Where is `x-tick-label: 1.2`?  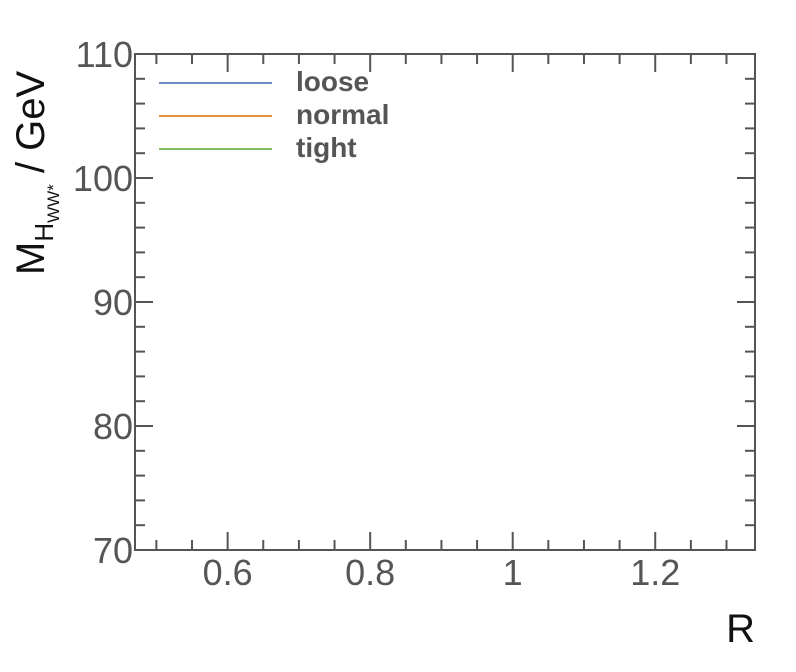 x-tick-label: 1.2 is located at coordinates (655, 572).